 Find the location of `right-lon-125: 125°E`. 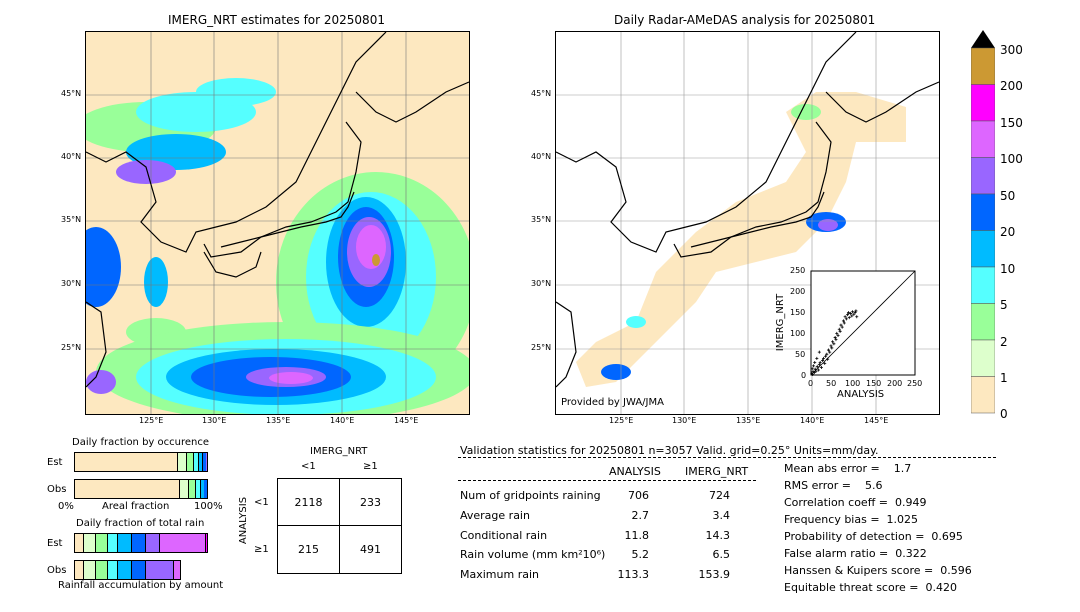

right-lon-125: 125°E is located at coordinates (621, 420).